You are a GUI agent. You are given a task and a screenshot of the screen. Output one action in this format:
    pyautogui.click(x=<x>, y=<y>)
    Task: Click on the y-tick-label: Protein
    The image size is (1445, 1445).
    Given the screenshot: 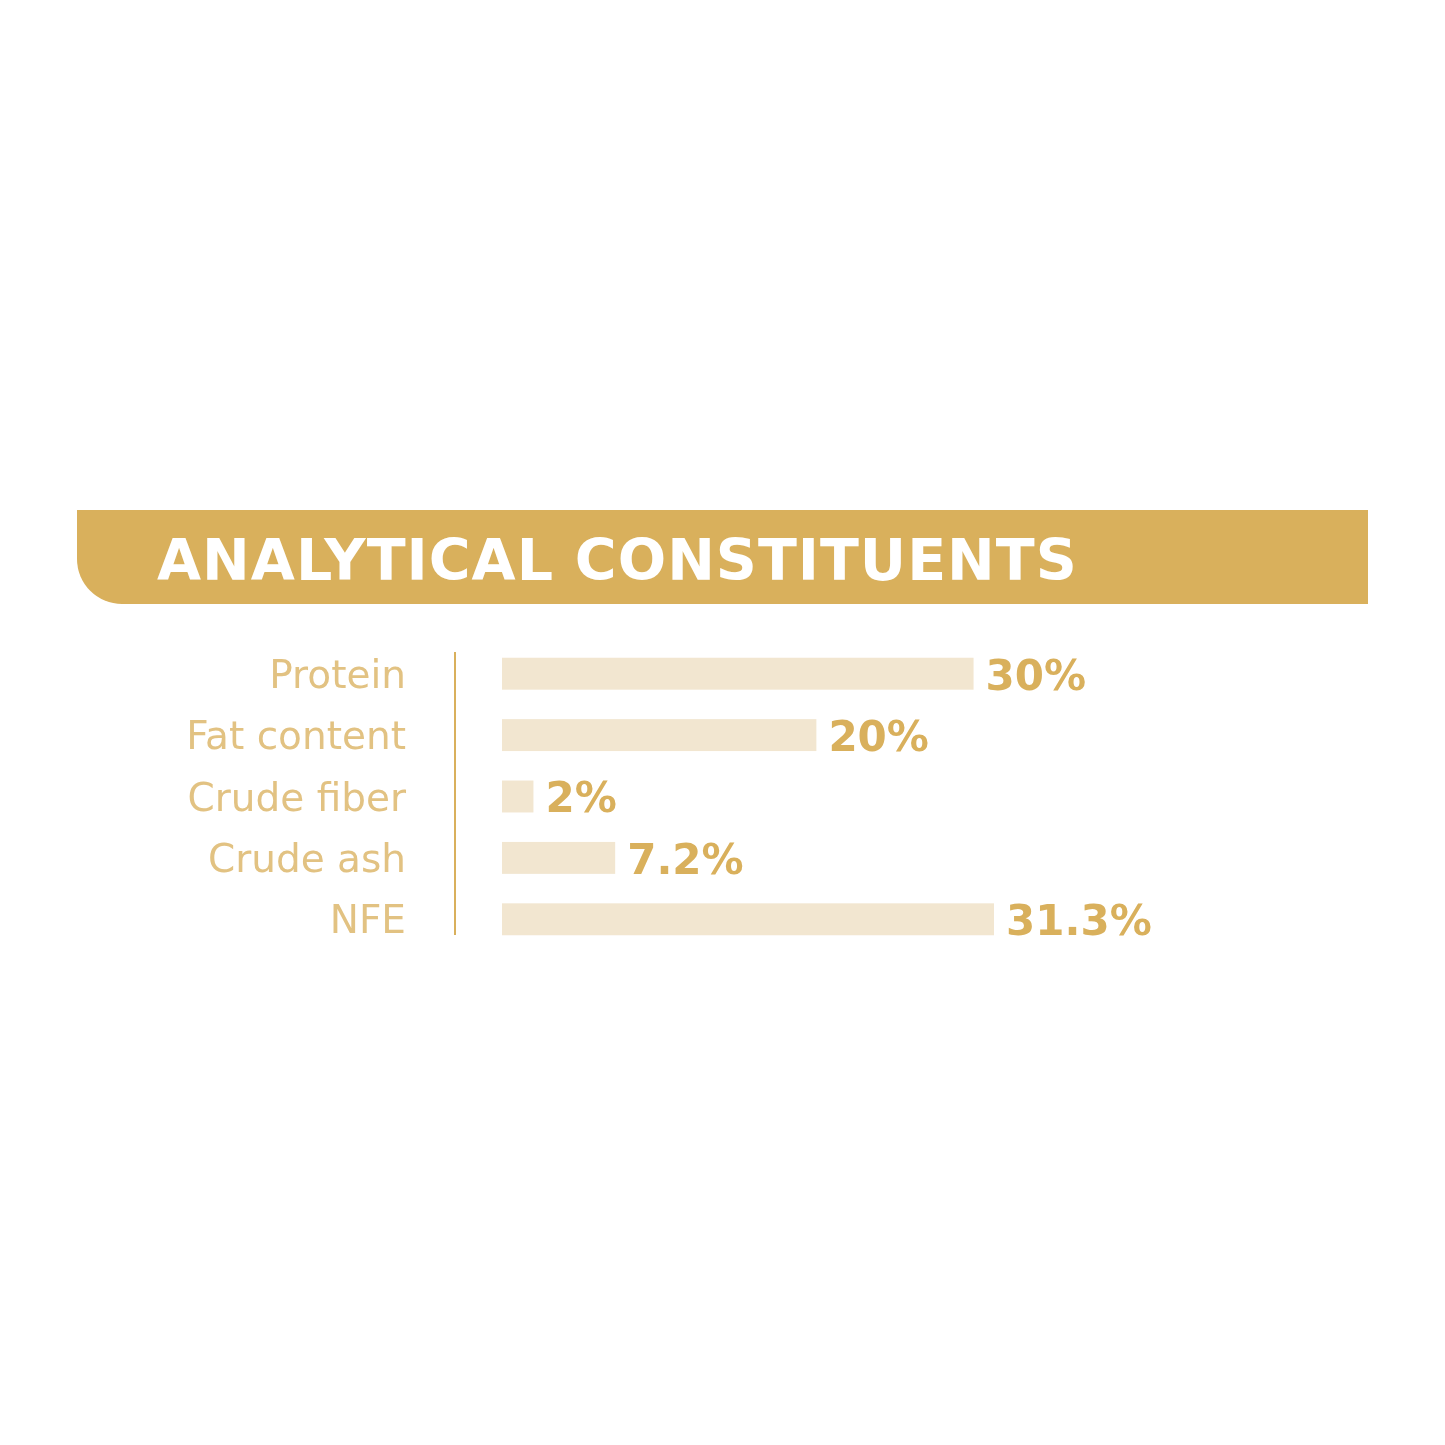 What is the action you would take?
    pyautogui.click(x=337, y=674)
    